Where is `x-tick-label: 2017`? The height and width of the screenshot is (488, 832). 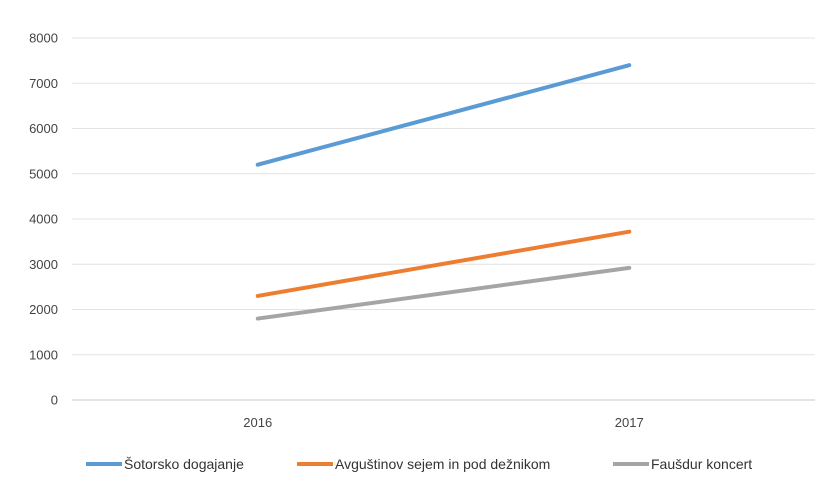 x-tick-label: 2017 is located at coordinates (629, 422).